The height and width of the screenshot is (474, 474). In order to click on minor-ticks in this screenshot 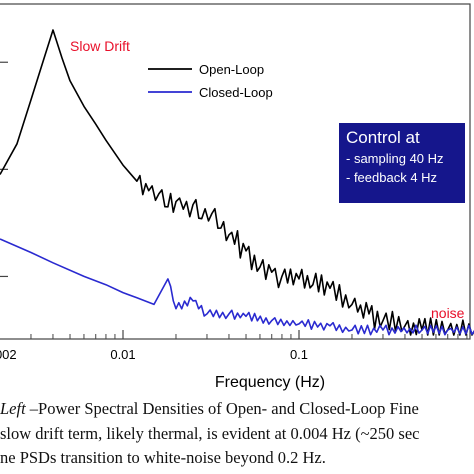, I will do `click(249, 336)`.